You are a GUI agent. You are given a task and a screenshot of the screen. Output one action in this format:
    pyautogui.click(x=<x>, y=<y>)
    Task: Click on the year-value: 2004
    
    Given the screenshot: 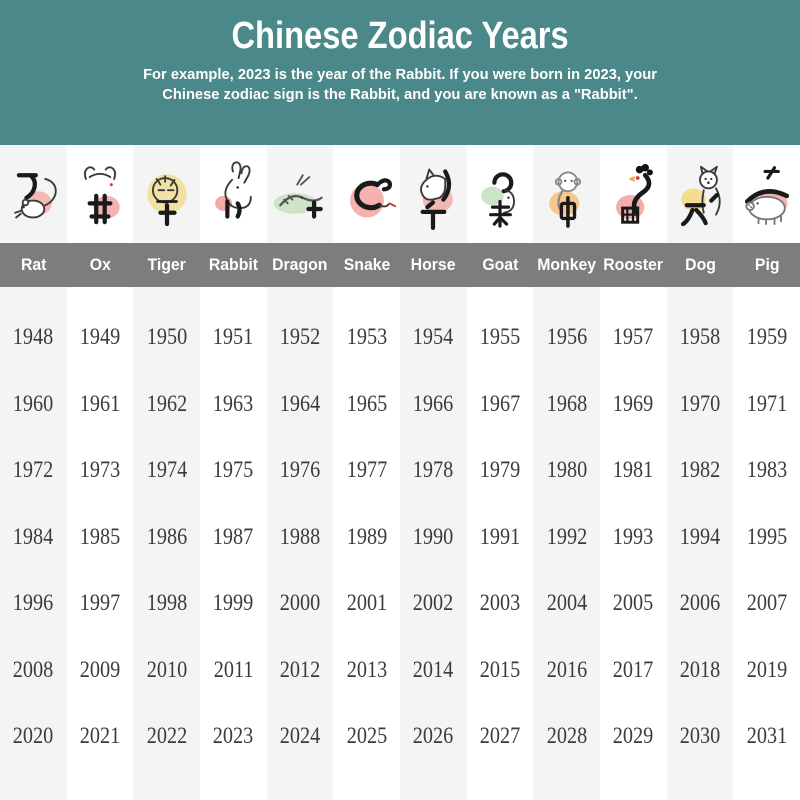 What is the action you would take?
    pyautogui.click(x=566, y=603)
    